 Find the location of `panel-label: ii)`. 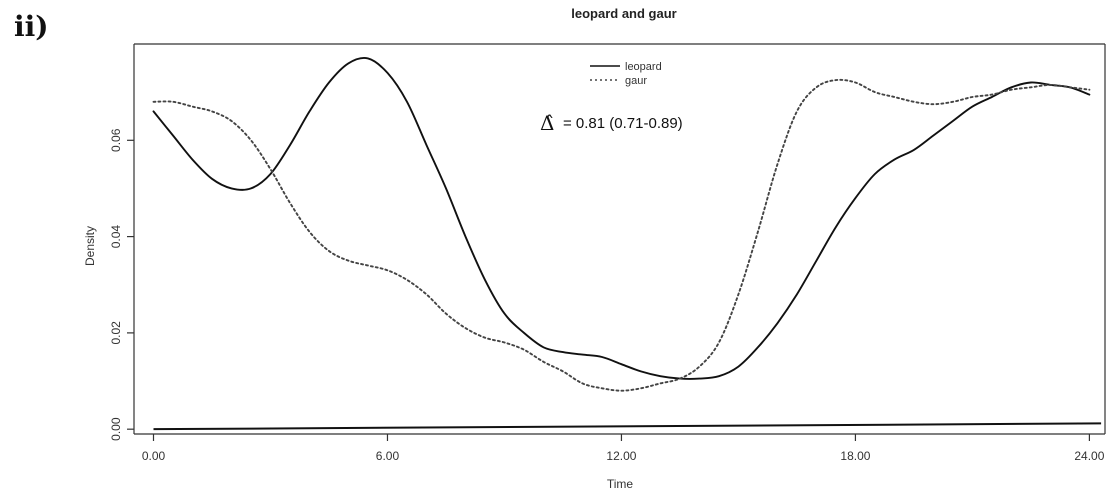

panel-label: ii) is located at coordinates (31, 26).